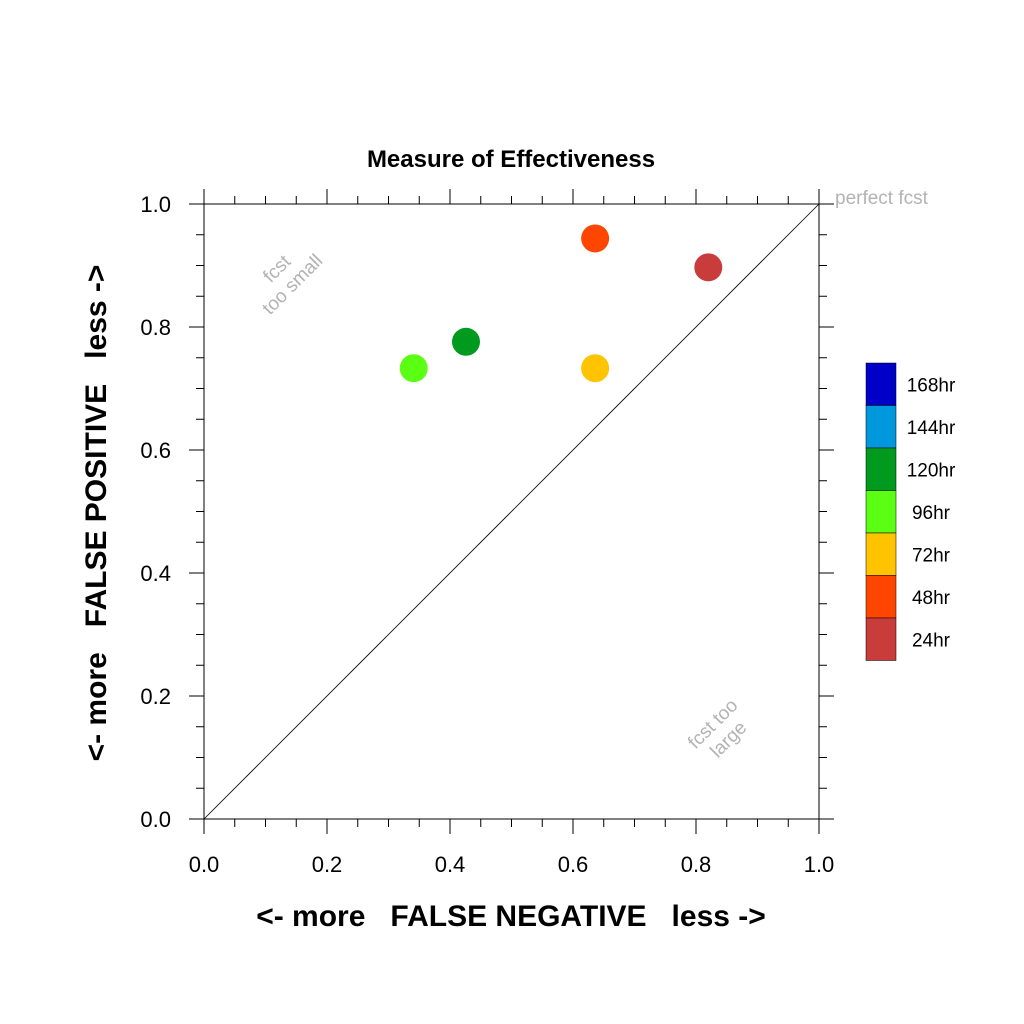  I want to click on x-tick-label: 0.2, so click(327, 864).